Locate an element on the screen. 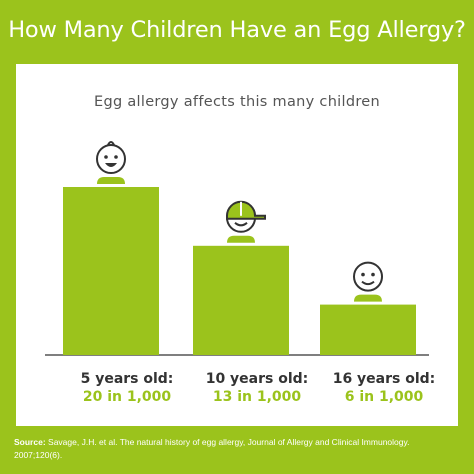 This screenshot has height=474, width=474. category-label-1: 5 years old: 20 in 1,000 is located at coordinates (127, 388).